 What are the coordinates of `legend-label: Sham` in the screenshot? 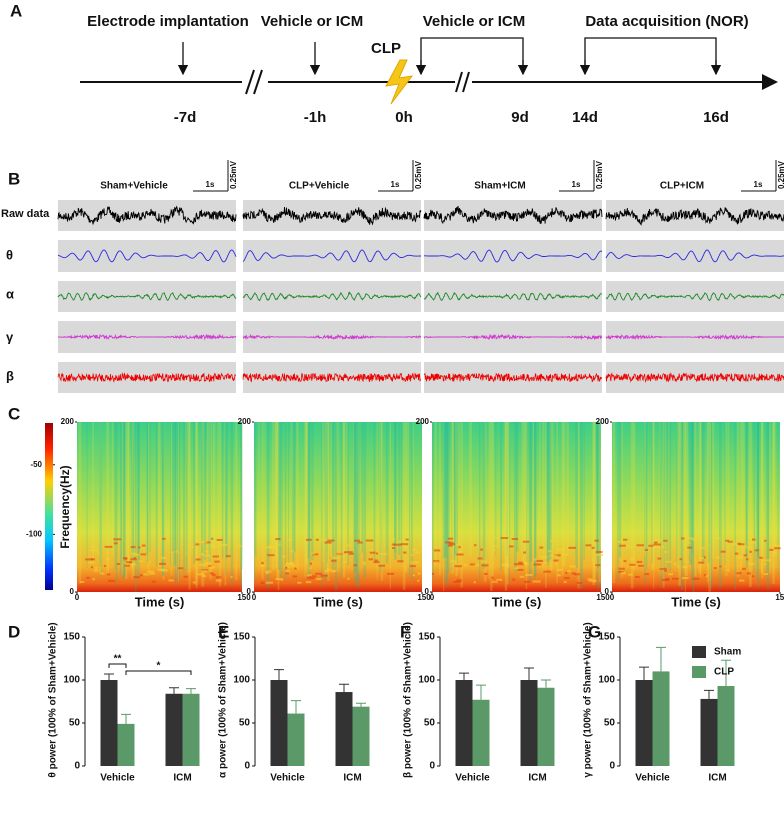 It's located at (727, 652).